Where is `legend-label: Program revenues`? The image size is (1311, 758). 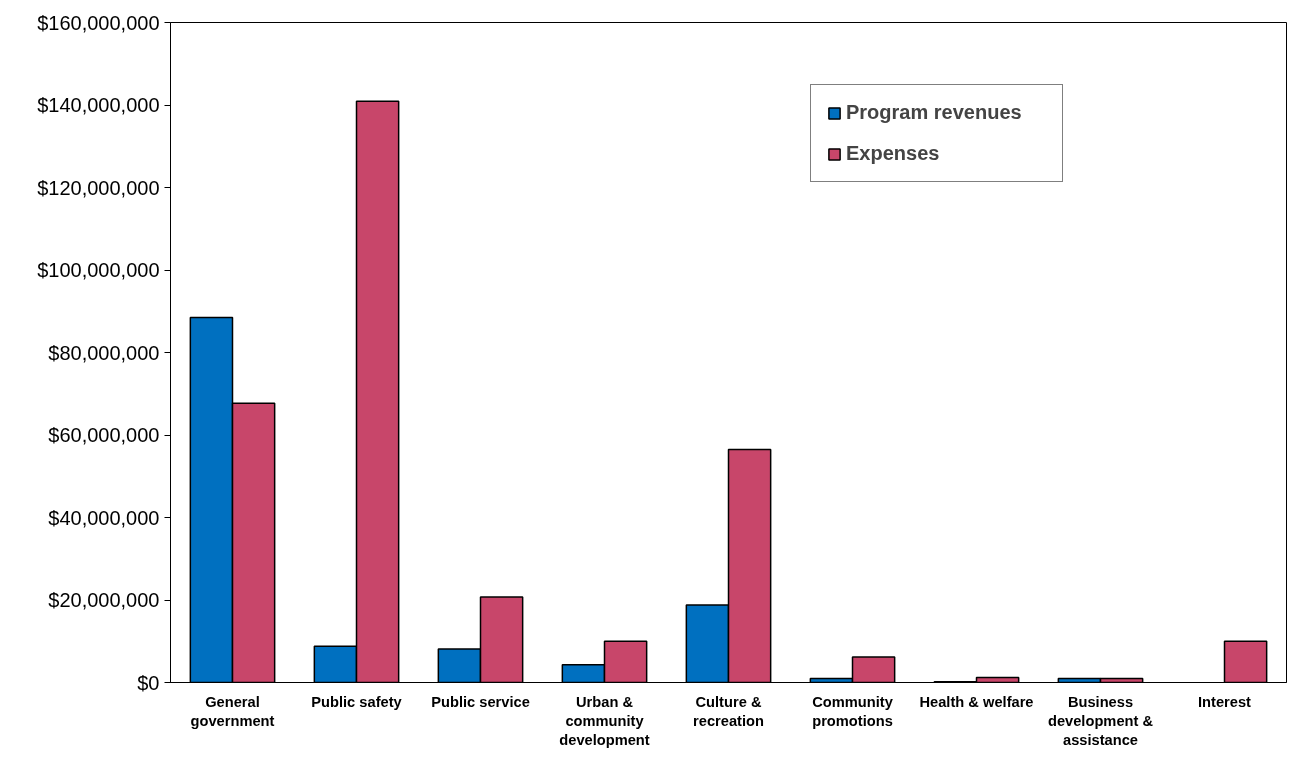 legend-label: Program revenues is located at coordinates (934, 112).